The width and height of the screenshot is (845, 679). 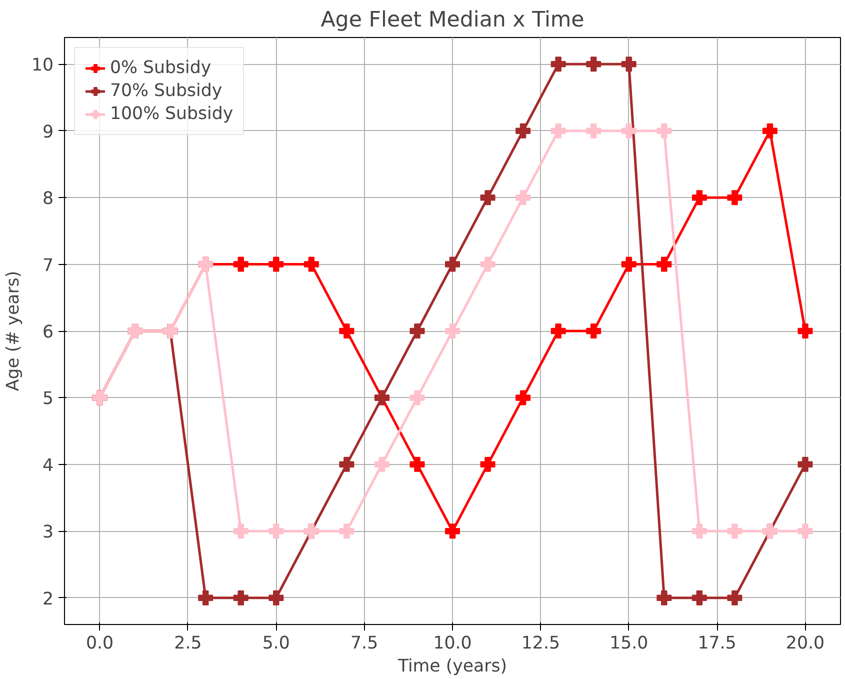 I want to click on x-tick-label: 2.5, so click(x=188, y=644).